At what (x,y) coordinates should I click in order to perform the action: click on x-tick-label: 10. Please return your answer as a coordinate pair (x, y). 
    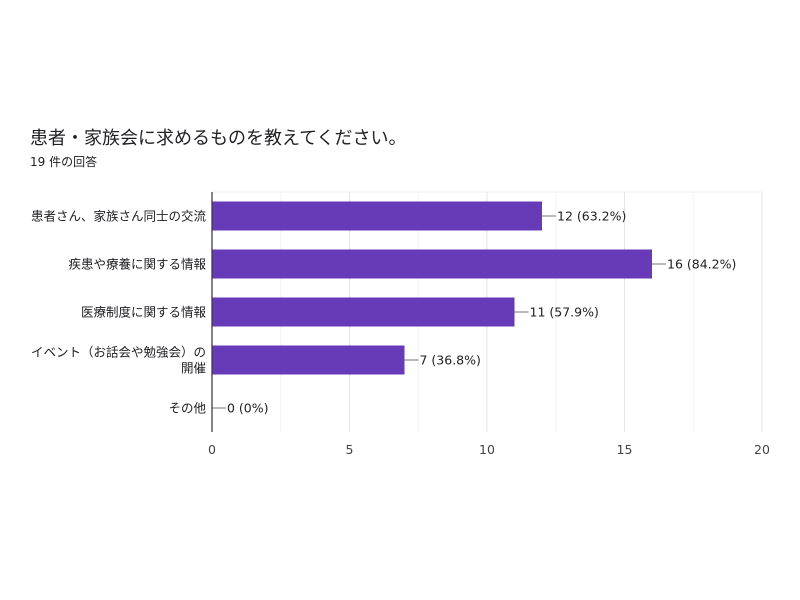
    Looking at the image, I should click on (487, 449).